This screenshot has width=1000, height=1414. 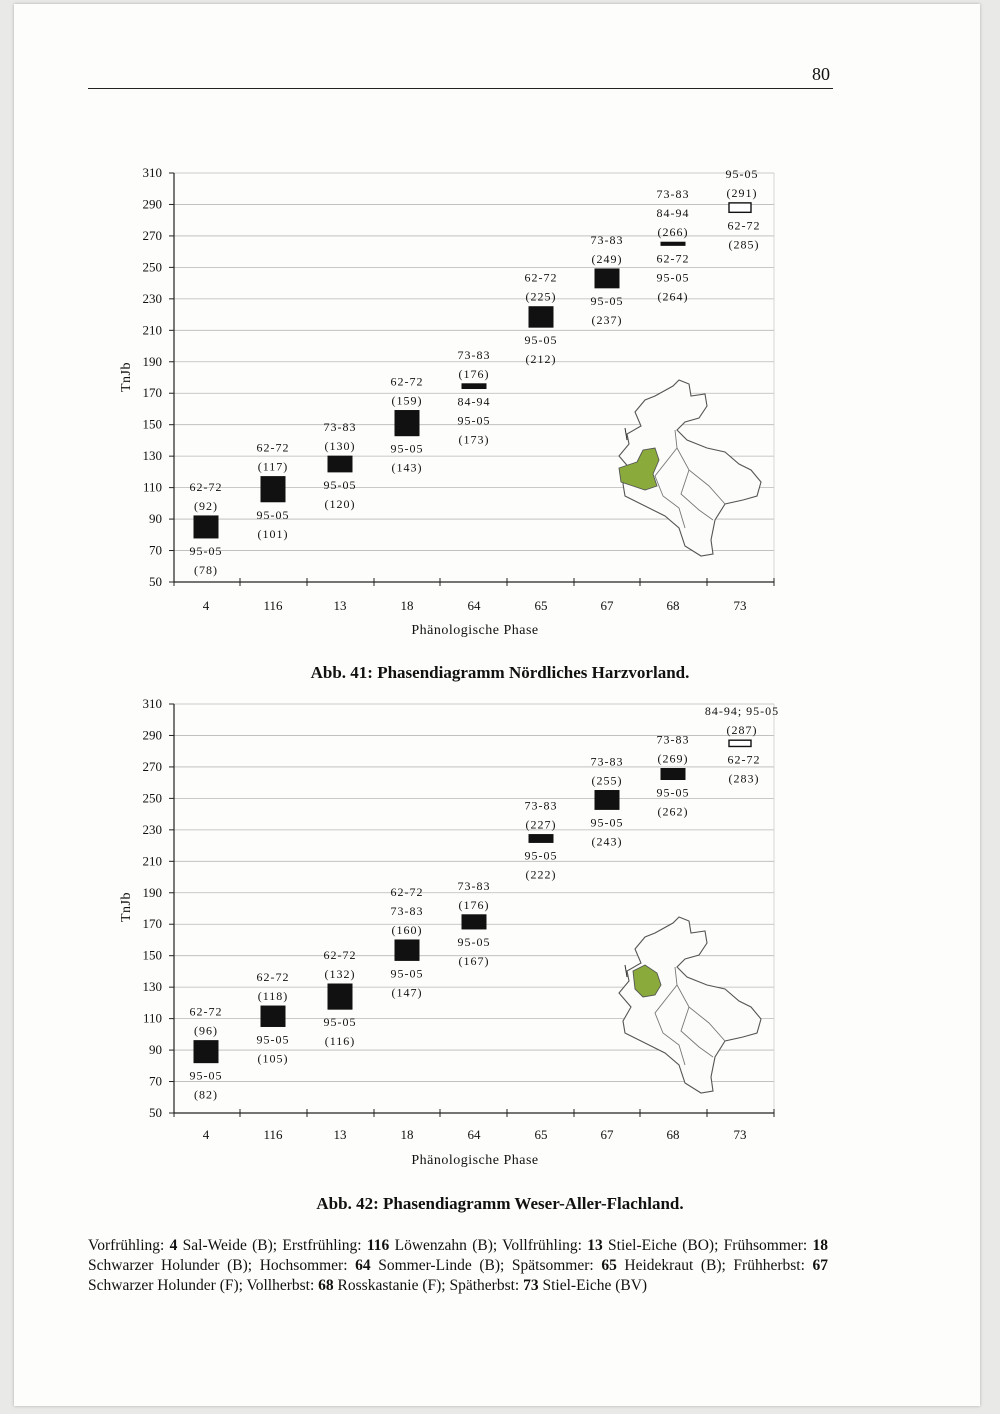 What do you see at coordinates (474, 630) in the screenshot?
I see `x-axis-label: Phänologische Phase` at bounding box center [474, 630].